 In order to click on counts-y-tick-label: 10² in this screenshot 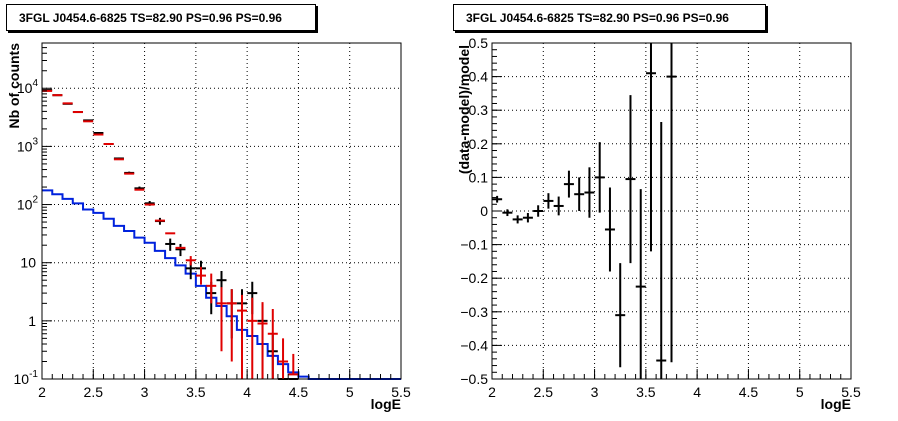, I will do `click(28, 204)`.